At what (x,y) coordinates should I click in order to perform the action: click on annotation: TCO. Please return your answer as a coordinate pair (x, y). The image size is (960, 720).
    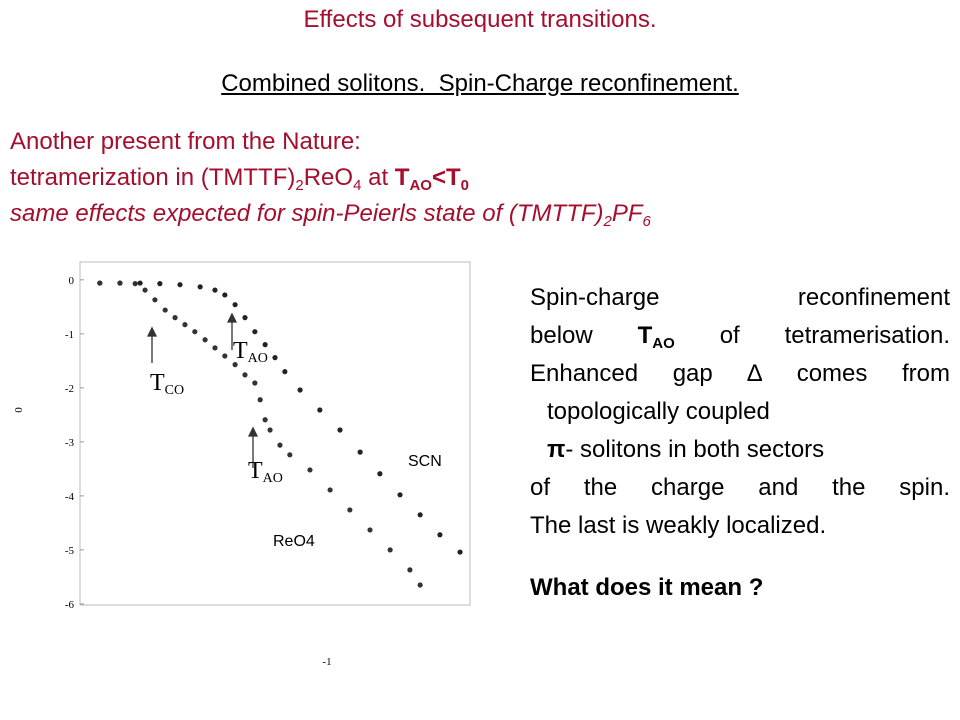
    Looking at the image, I should click on (167, 384).